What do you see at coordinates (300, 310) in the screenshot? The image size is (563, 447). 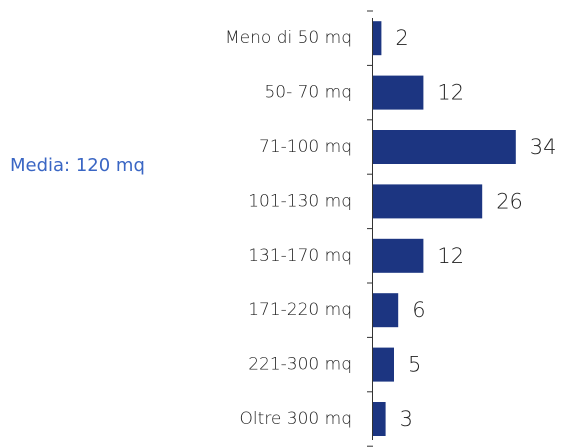 I see `category-label: 171-220 mq` at bounding box center [300, 310].